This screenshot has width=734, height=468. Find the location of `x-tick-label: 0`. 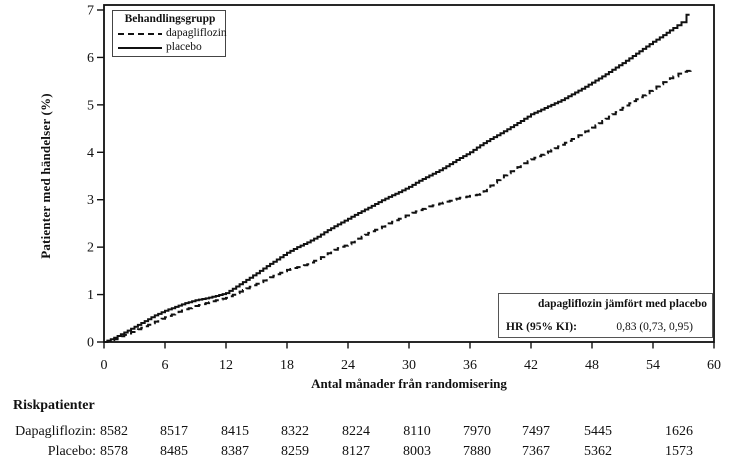

x-tick-label: 0 is located at coordinates (104, 365).